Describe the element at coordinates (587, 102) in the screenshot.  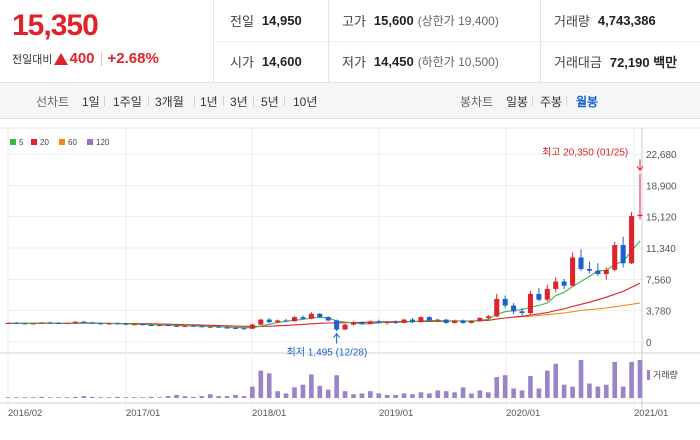
I see `candle-monthly-tab: 월봉` at that location.